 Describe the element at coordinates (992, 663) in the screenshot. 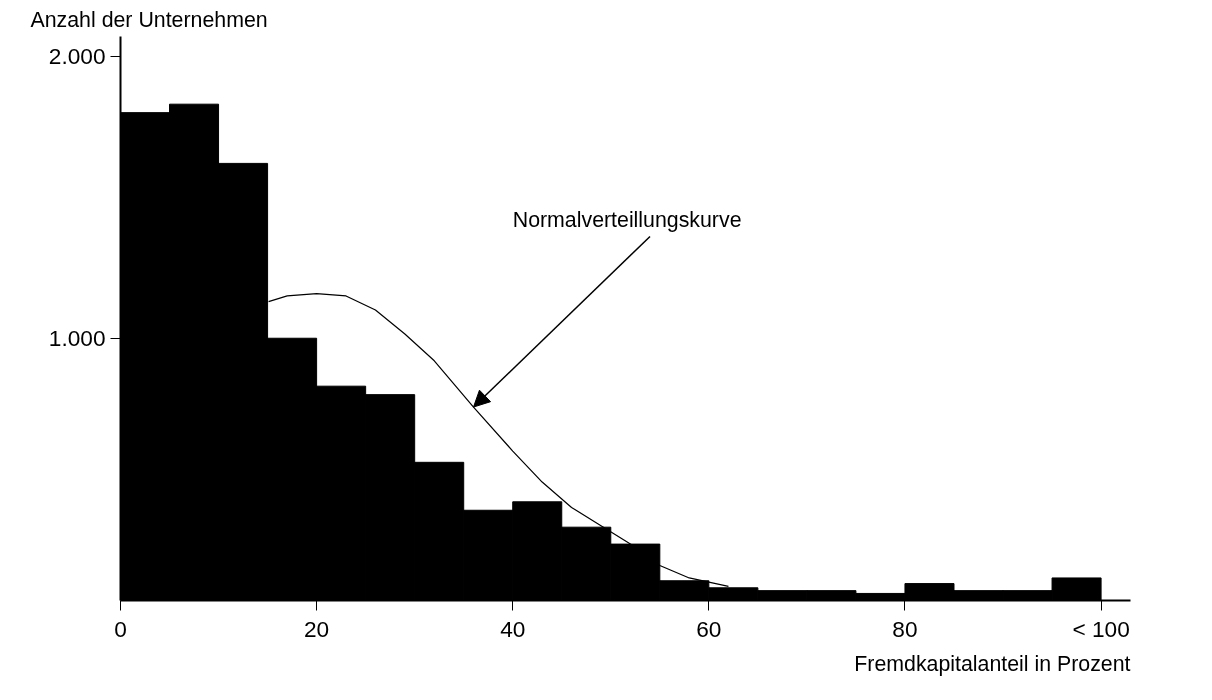

I see `x-axis-title: Fremdkapitalanteil in Prozent` at that location.